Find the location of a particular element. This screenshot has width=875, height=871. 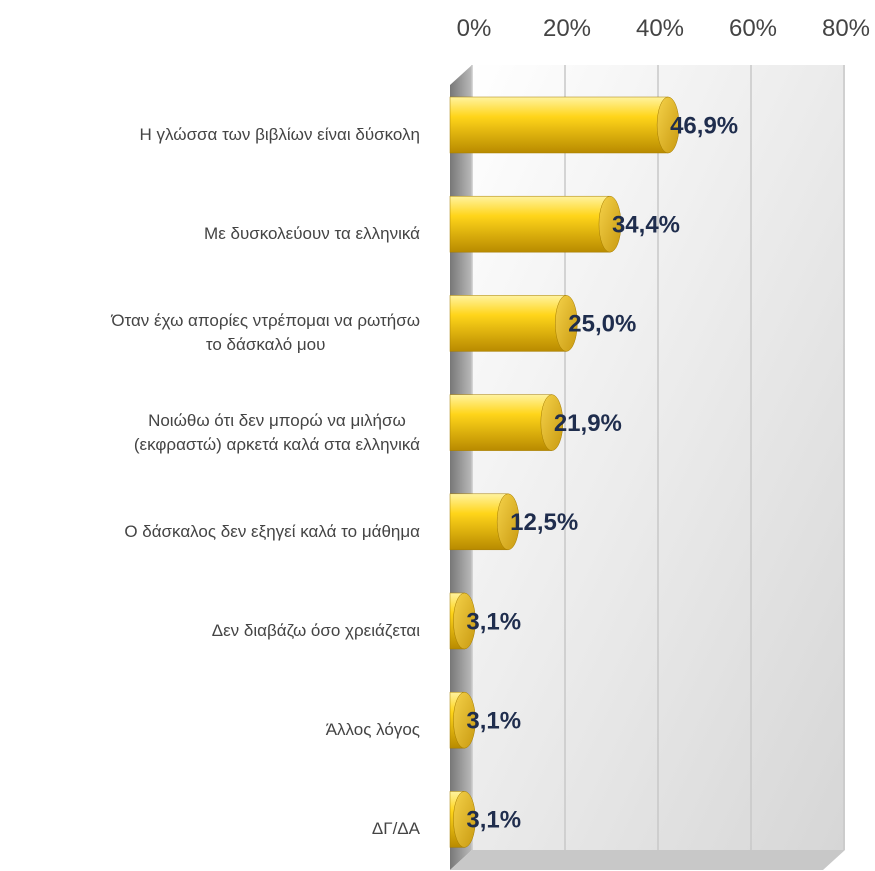

category-label: Ο δάσκαλος δεν εξηγεί καλά το μάθημα is located at coordinates (272, 531).